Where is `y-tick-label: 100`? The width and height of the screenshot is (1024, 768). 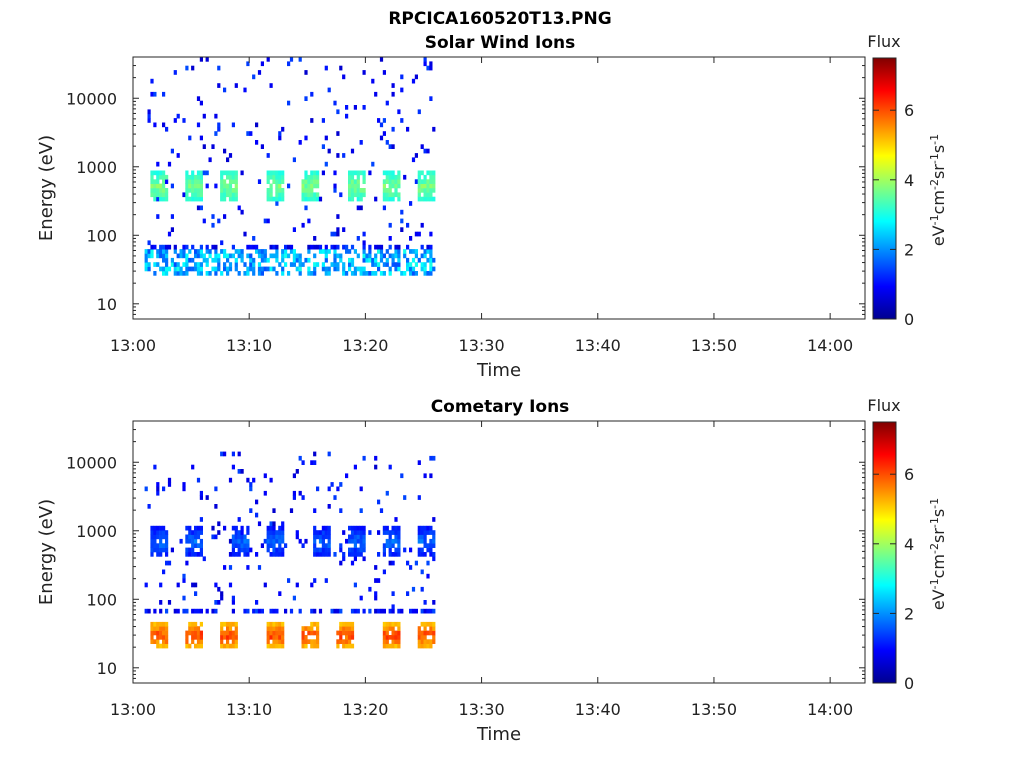 y-tick-label: 100 is located at coordinates (101, 599).